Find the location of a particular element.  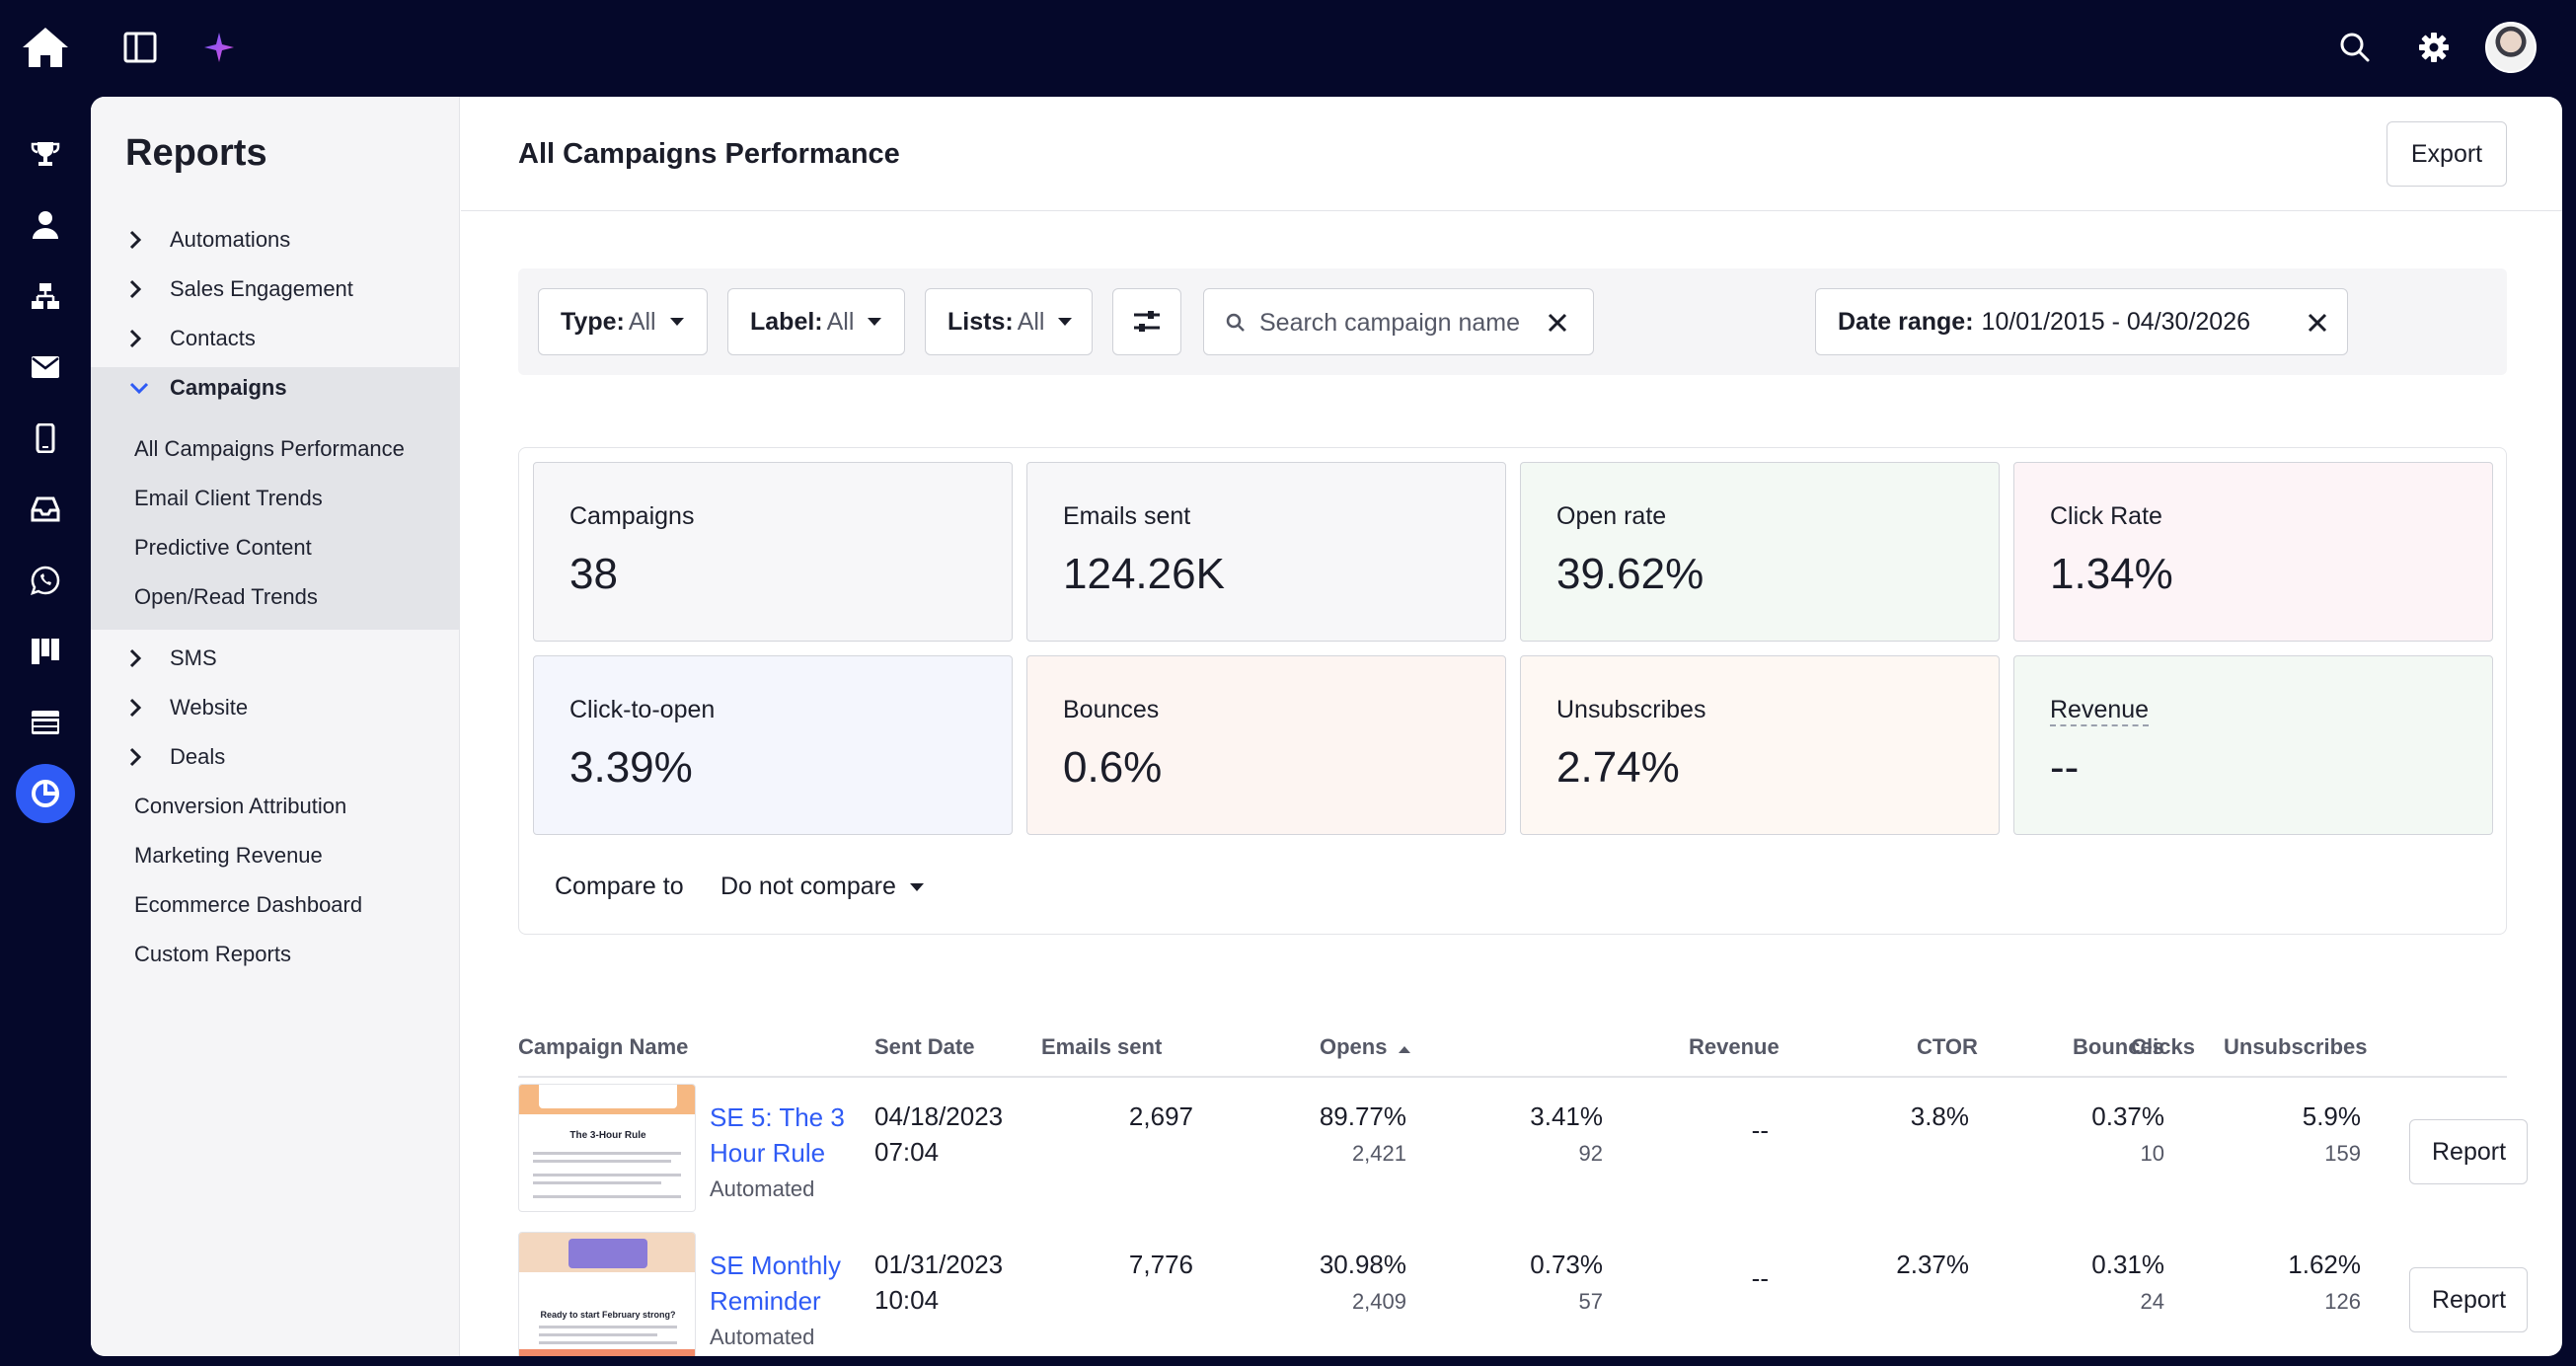

unsubscribes-count: 159 is located at coordinates (2342, 1153).